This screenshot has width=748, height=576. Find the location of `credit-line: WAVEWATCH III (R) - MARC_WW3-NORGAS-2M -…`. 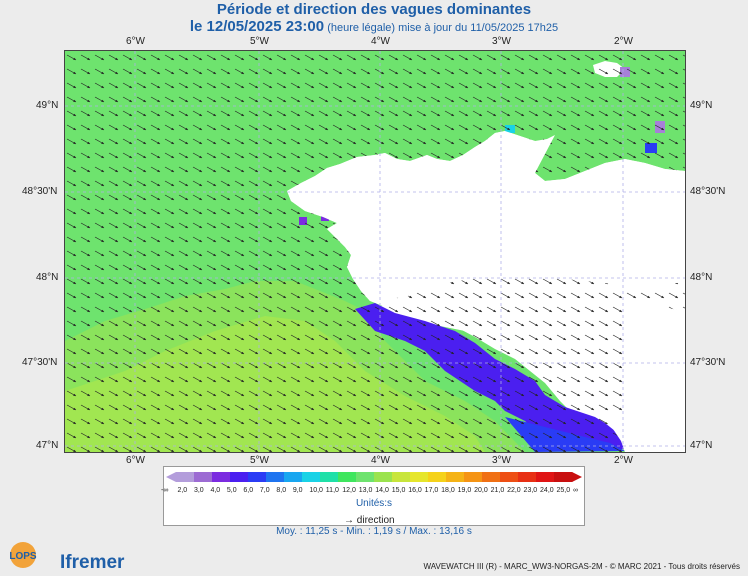

credit-line: WAVEWATCH III (R) - MARC_WW3-NORGAS-2M -… is located at coordinates (581, 566).